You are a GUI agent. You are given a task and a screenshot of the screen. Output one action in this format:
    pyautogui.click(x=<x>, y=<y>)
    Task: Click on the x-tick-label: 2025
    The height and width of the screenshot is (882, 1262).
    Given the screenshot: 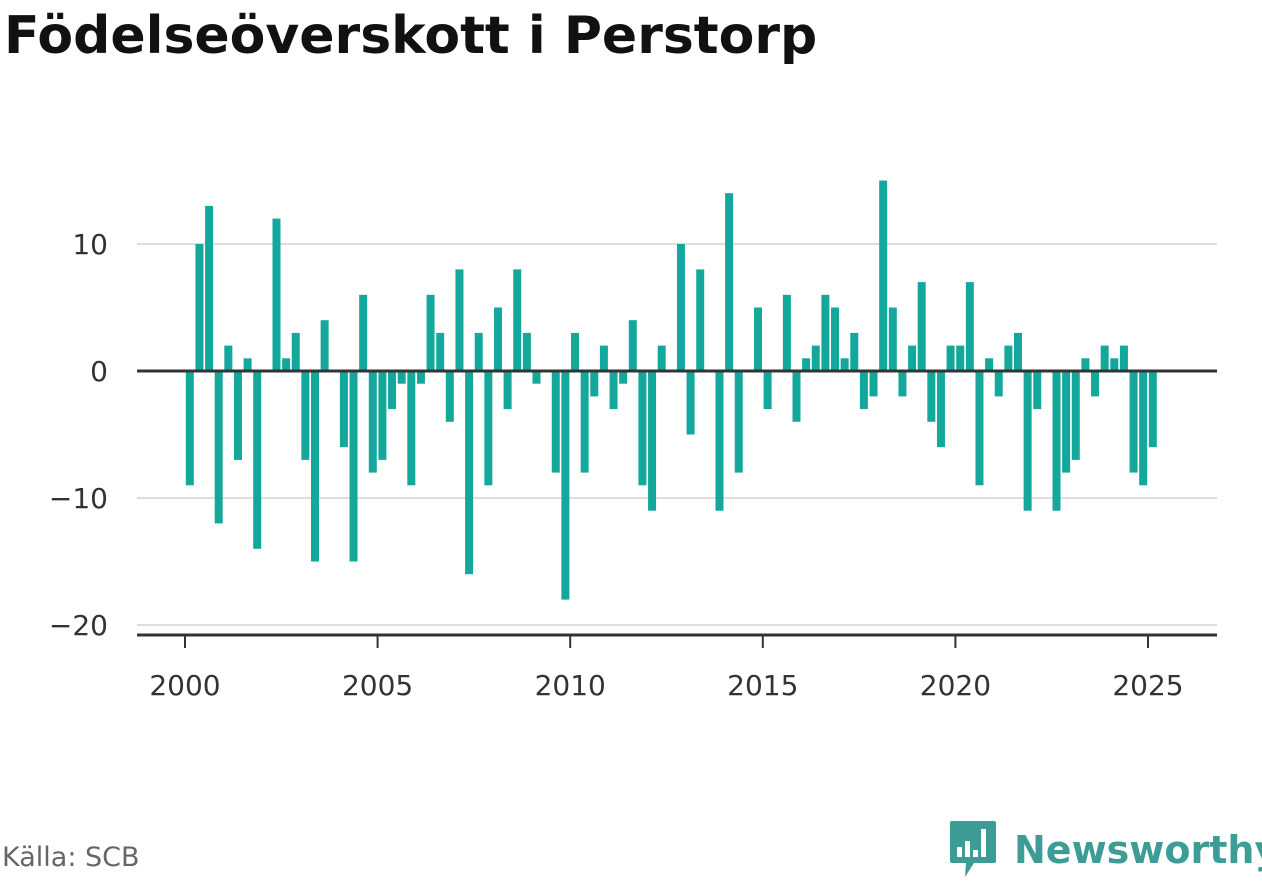 What is the action you would take?
    pyautogui.click(x=1147, y=685)
    